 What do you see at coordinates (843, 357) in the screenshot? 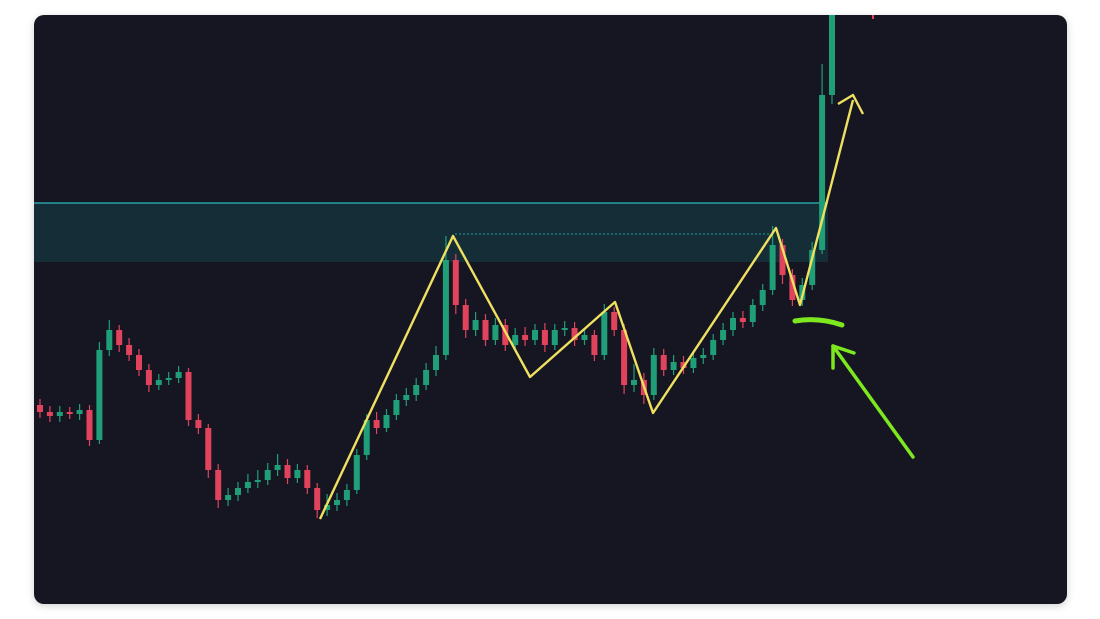
I see `pointer-arrow-head` at bounding box center [843, 357].